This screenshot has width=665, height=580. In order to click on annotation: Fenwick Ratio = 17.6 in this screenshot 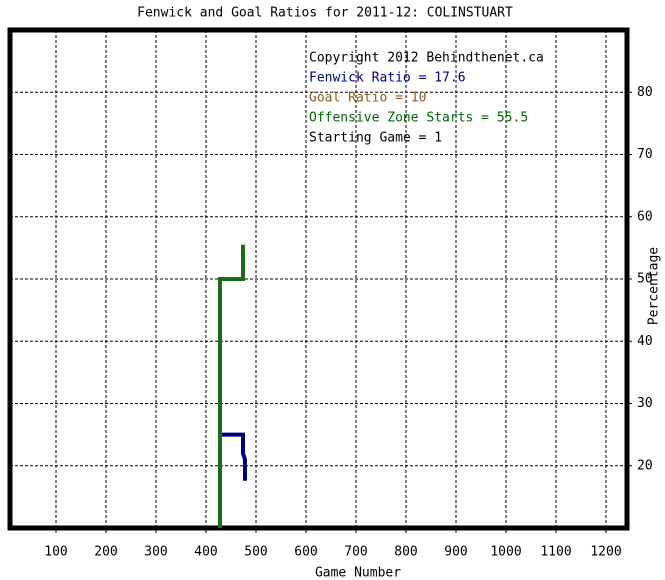, I will do `click(387, 78)`.